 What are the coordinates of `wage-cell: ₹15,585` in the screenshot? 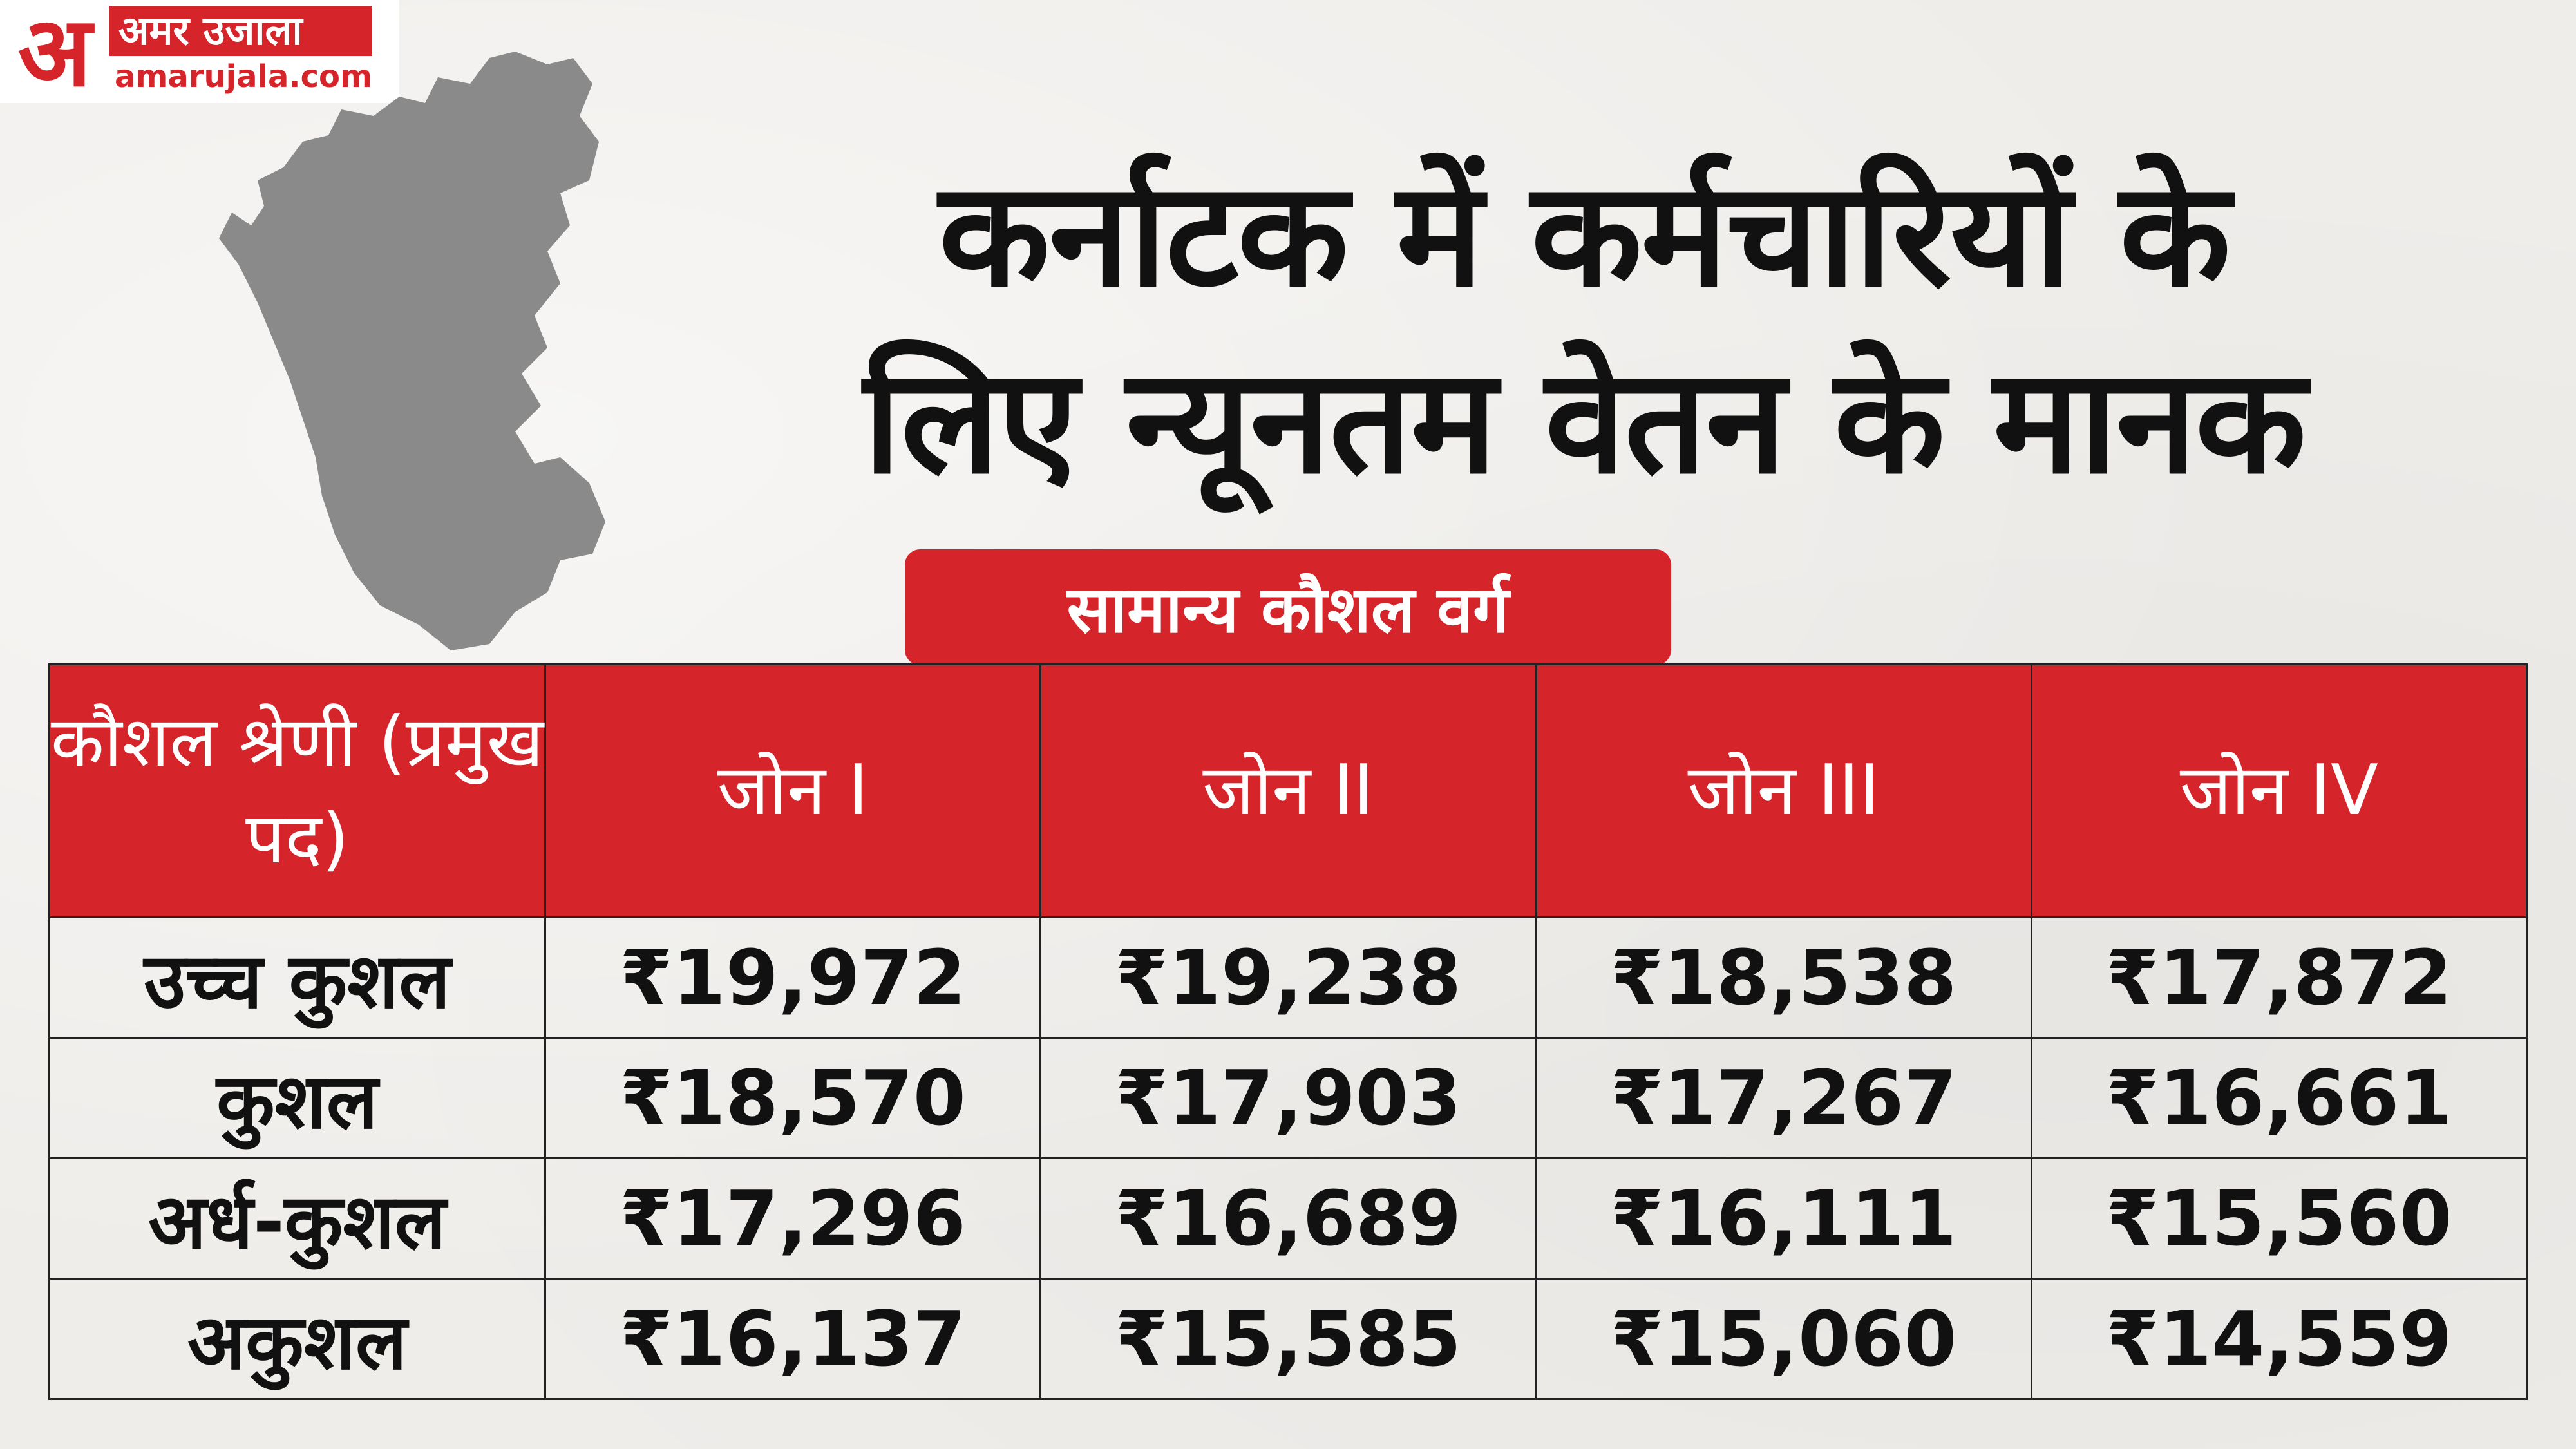 It's located at (1288, 1339).